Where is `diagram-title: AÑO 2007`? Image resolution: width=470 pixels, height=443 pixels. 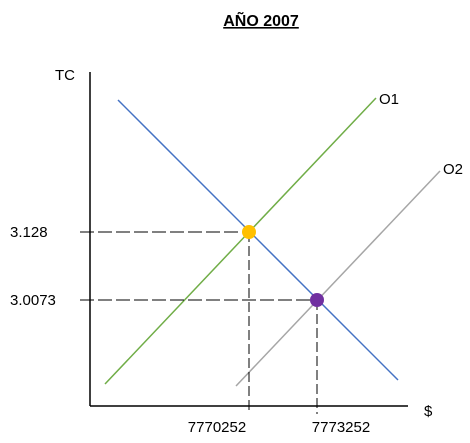
diagram-title: AÑO 2007 is located at coordinates (261, 20).